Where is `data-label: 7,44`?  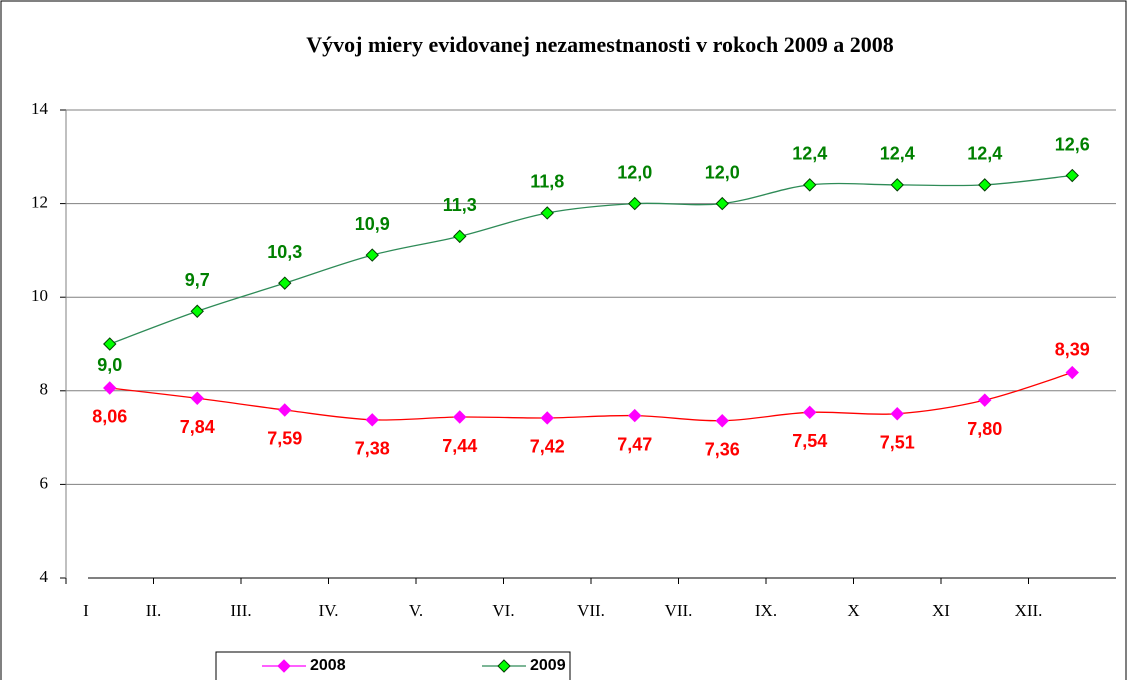 data-label: 7,44 is located at coordinates (459, 446).